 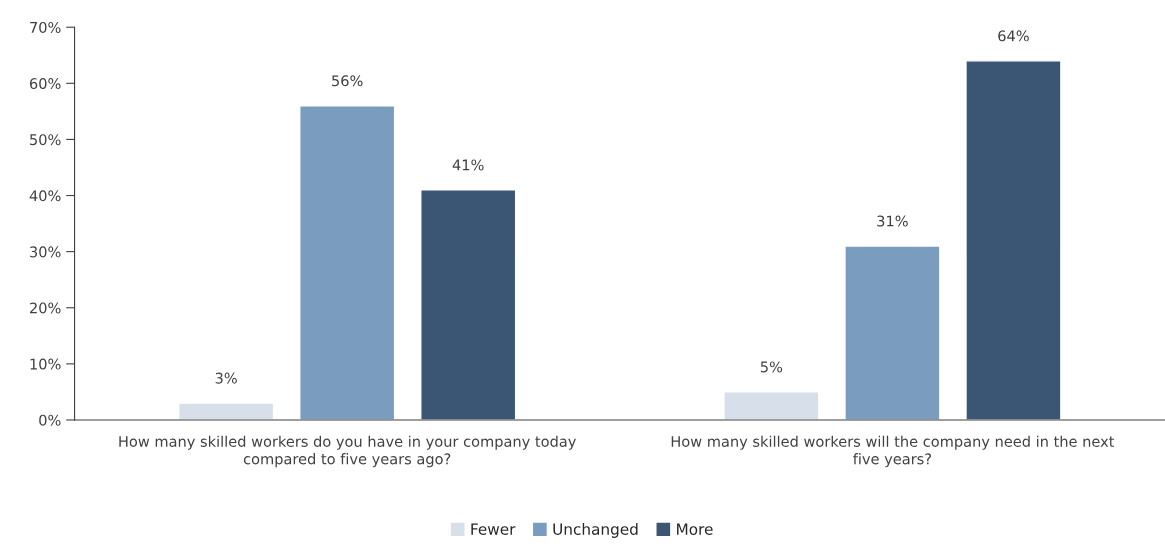 I want to click on y-tick-label: 10%, so click(x=45, y=364).